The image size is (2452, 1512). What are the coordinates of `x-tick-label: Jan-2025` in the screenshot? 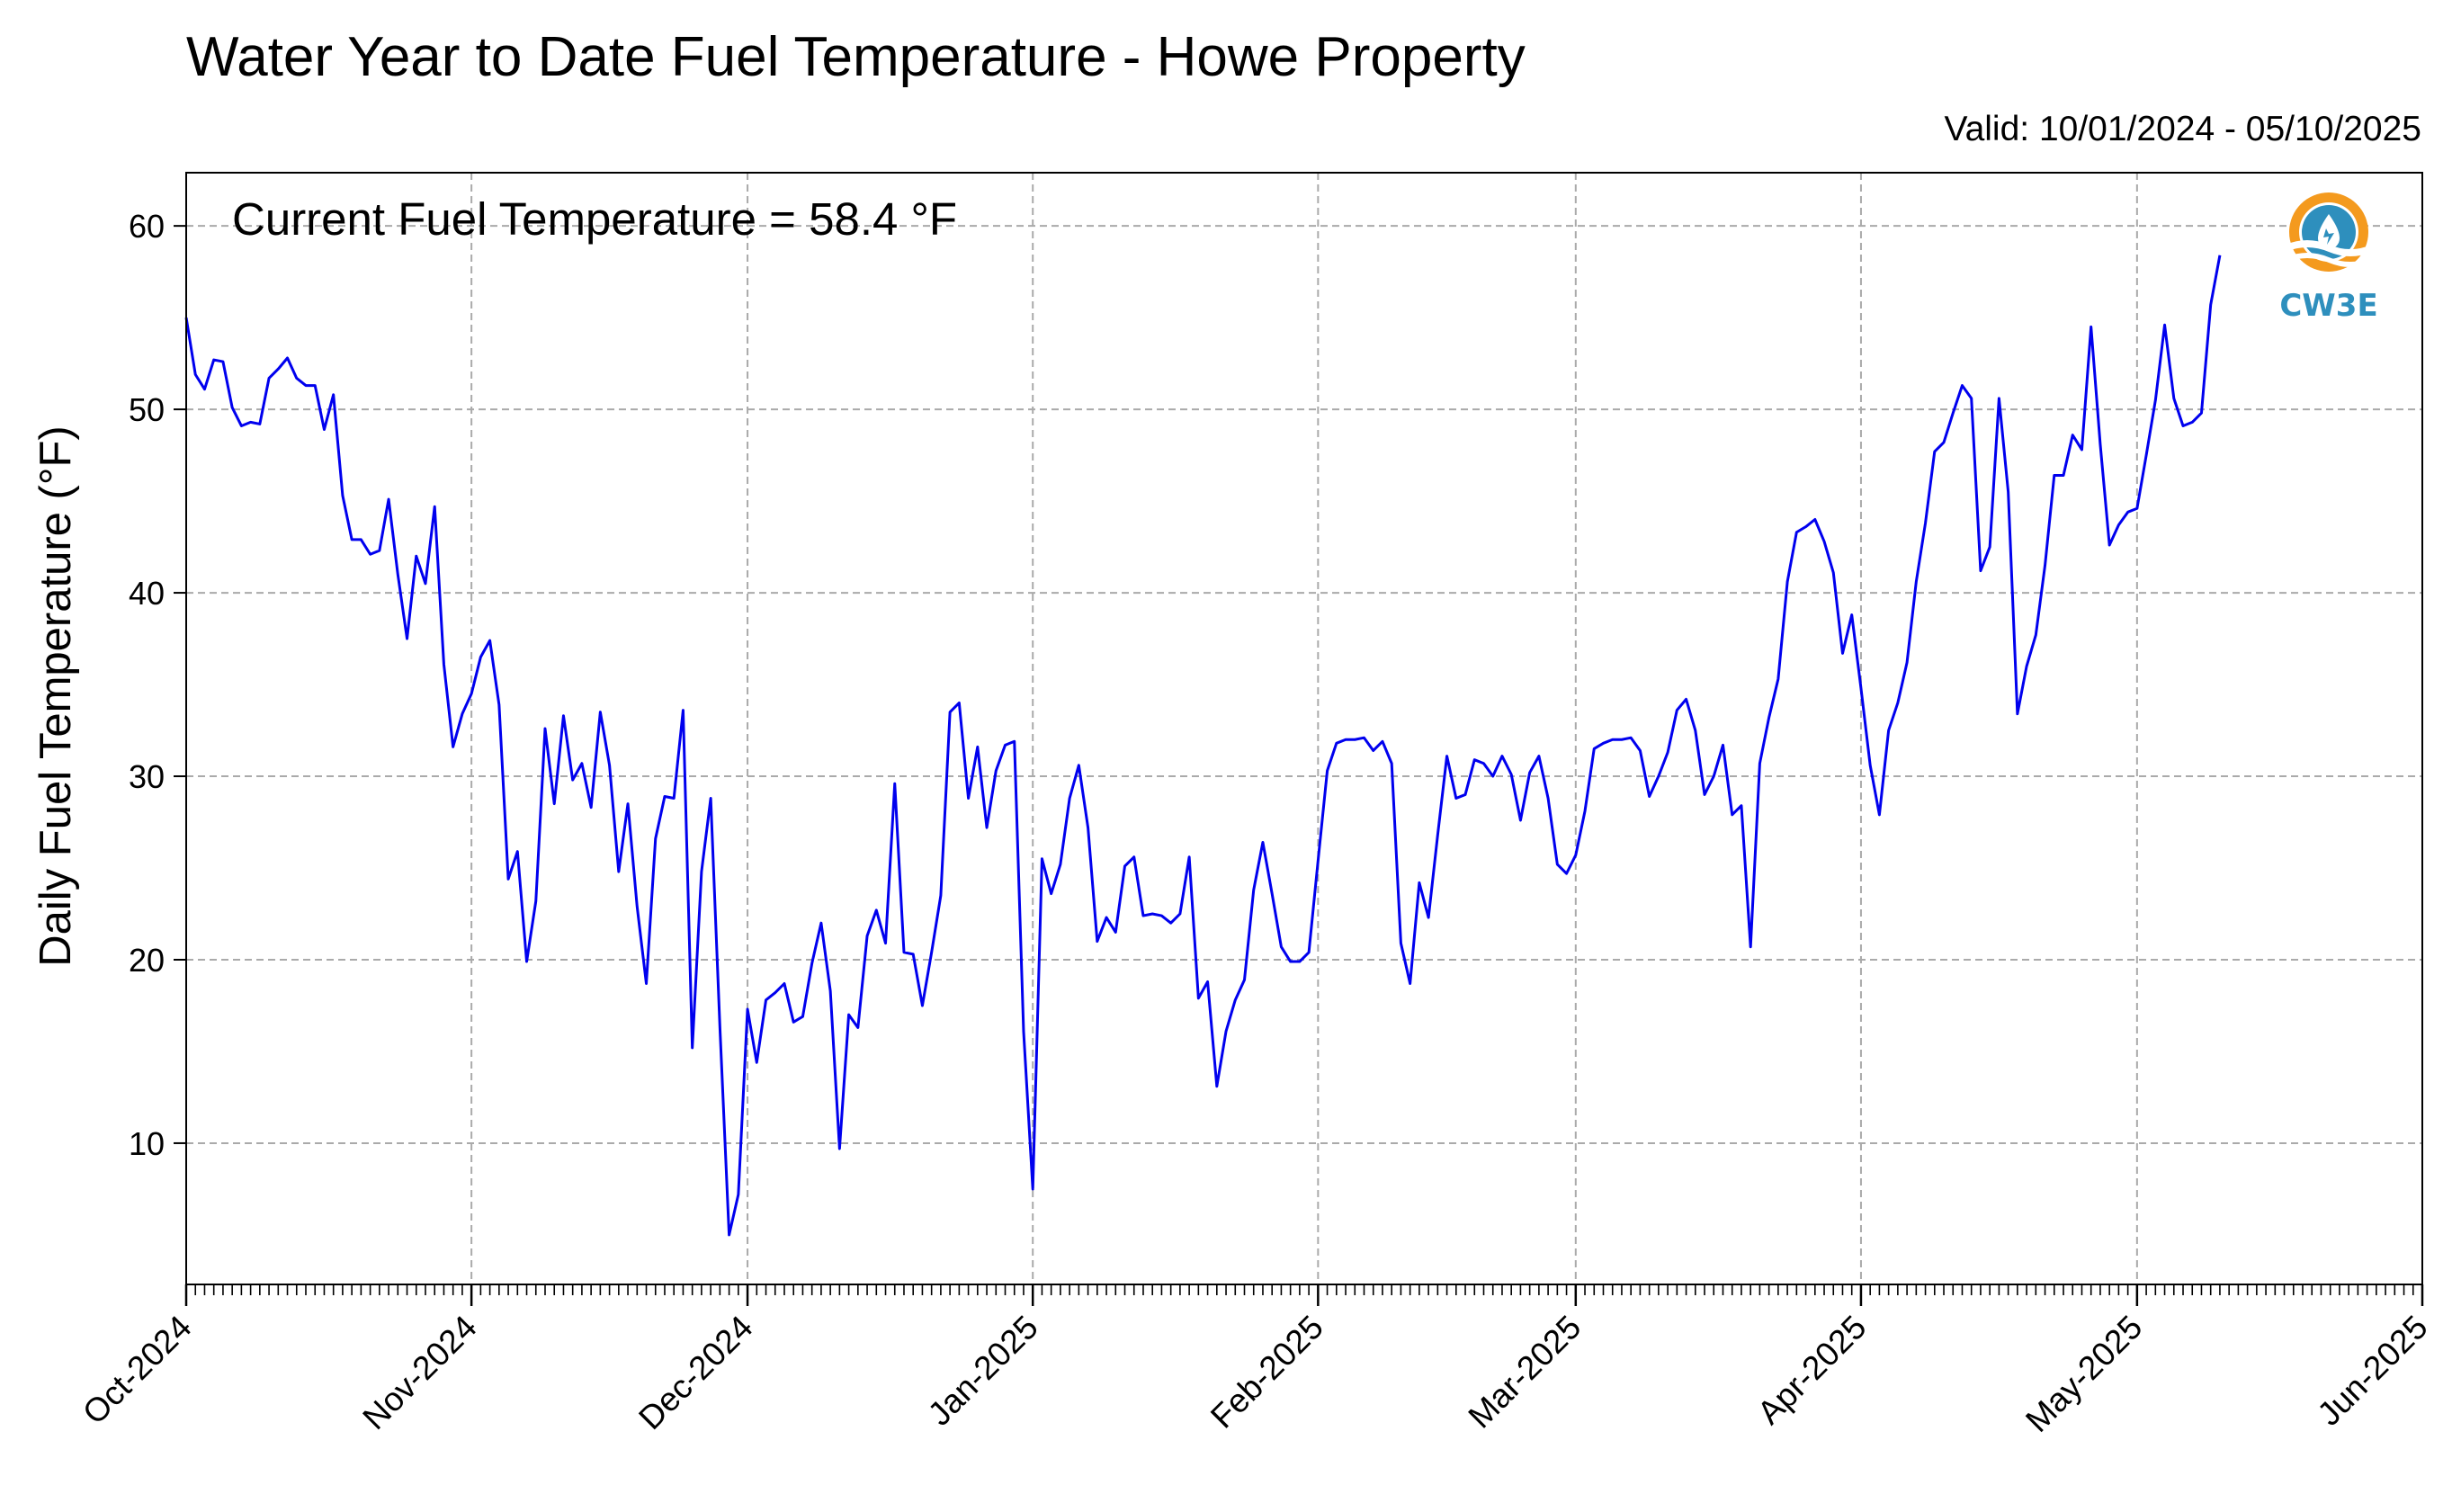 It's located at (983, 1371).